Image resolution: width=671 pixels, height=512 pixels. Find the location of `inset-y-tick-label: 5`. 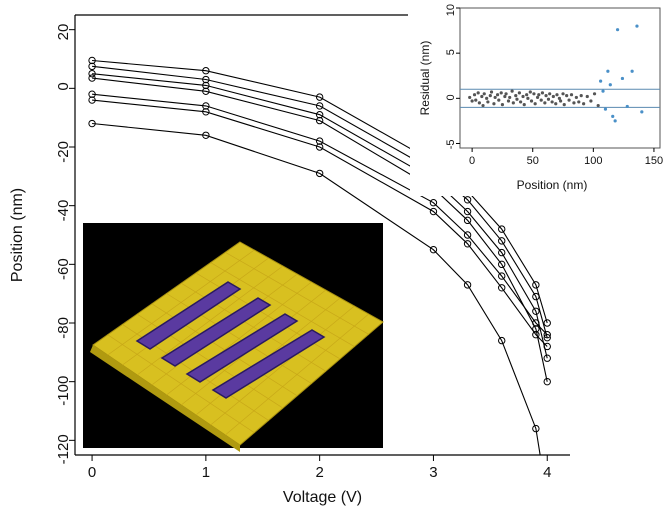

inset-y-tick-label: 5 is located at coordinates (451, 52).